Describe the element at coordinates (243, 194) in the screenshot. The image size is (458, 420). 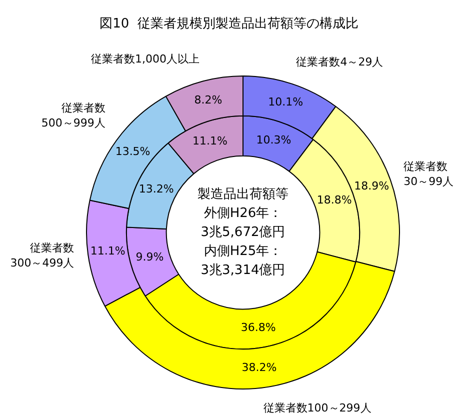
I see `text: 製造品出荷額等` at that location.